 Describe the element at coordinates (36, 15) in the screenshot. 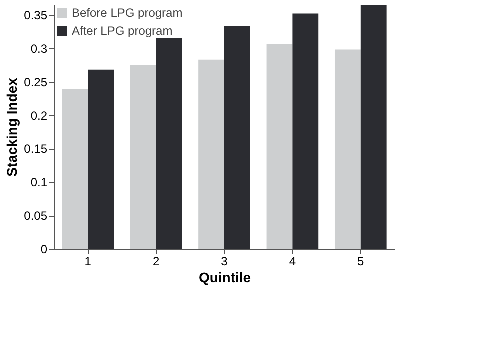

I see `y-tick-label: 0.35` at that location.